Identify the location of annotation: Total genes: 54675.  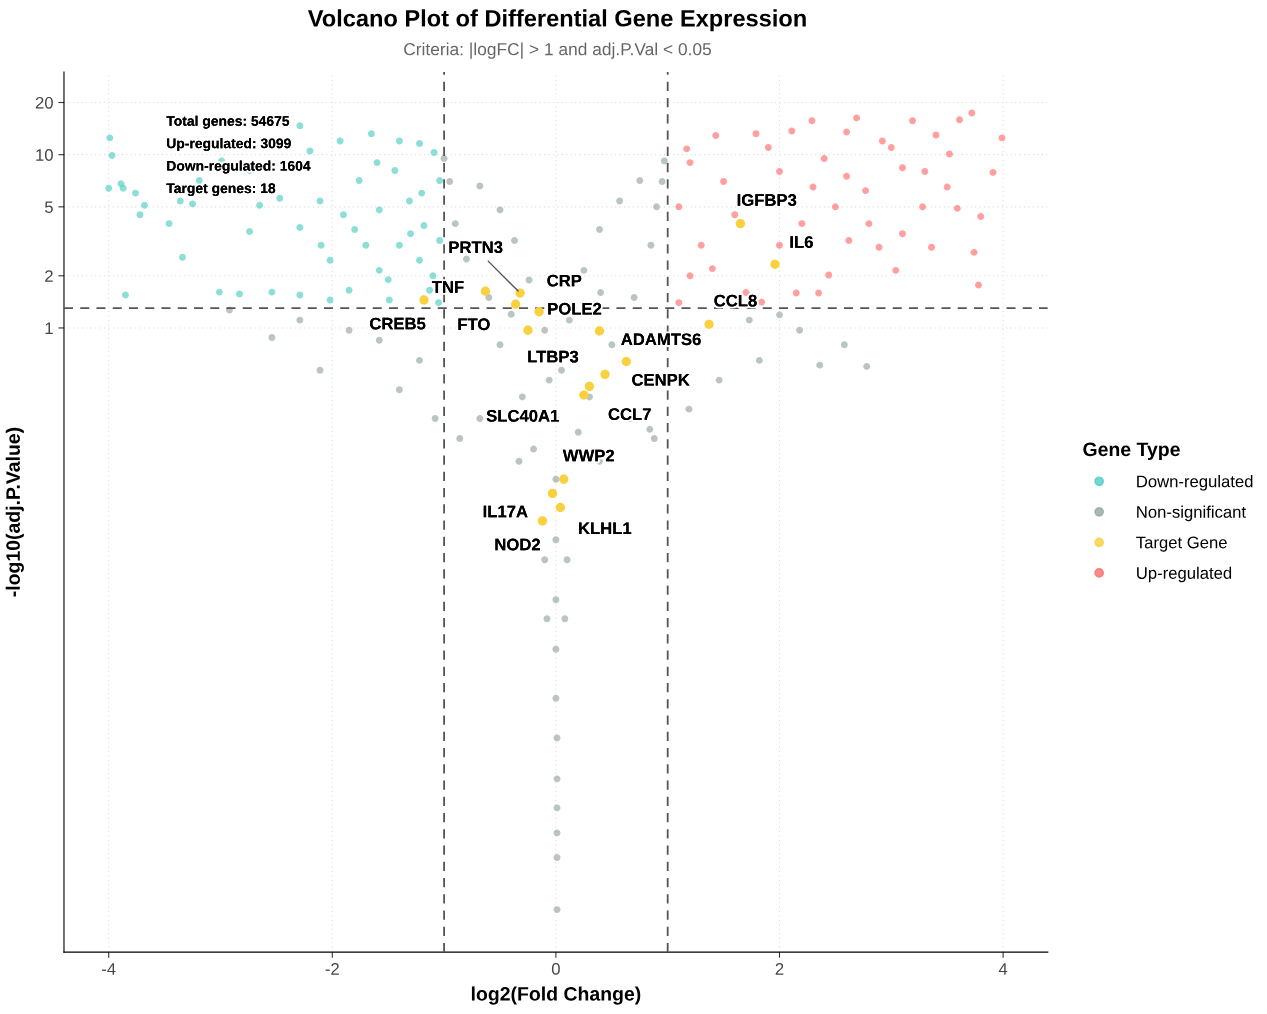
(228, 122).